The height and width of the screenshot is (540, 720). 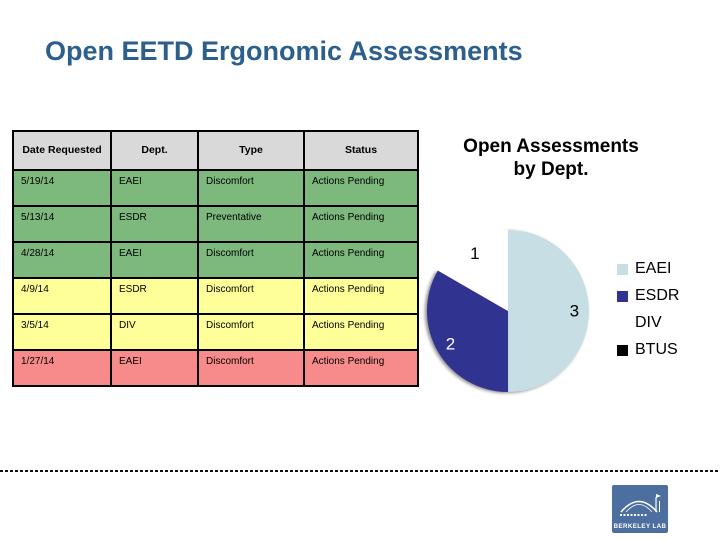 What do you see at coordinates (548, 311) in the screenshot?
I see `pie-slice-eaei` at bounding box center [548, 311].